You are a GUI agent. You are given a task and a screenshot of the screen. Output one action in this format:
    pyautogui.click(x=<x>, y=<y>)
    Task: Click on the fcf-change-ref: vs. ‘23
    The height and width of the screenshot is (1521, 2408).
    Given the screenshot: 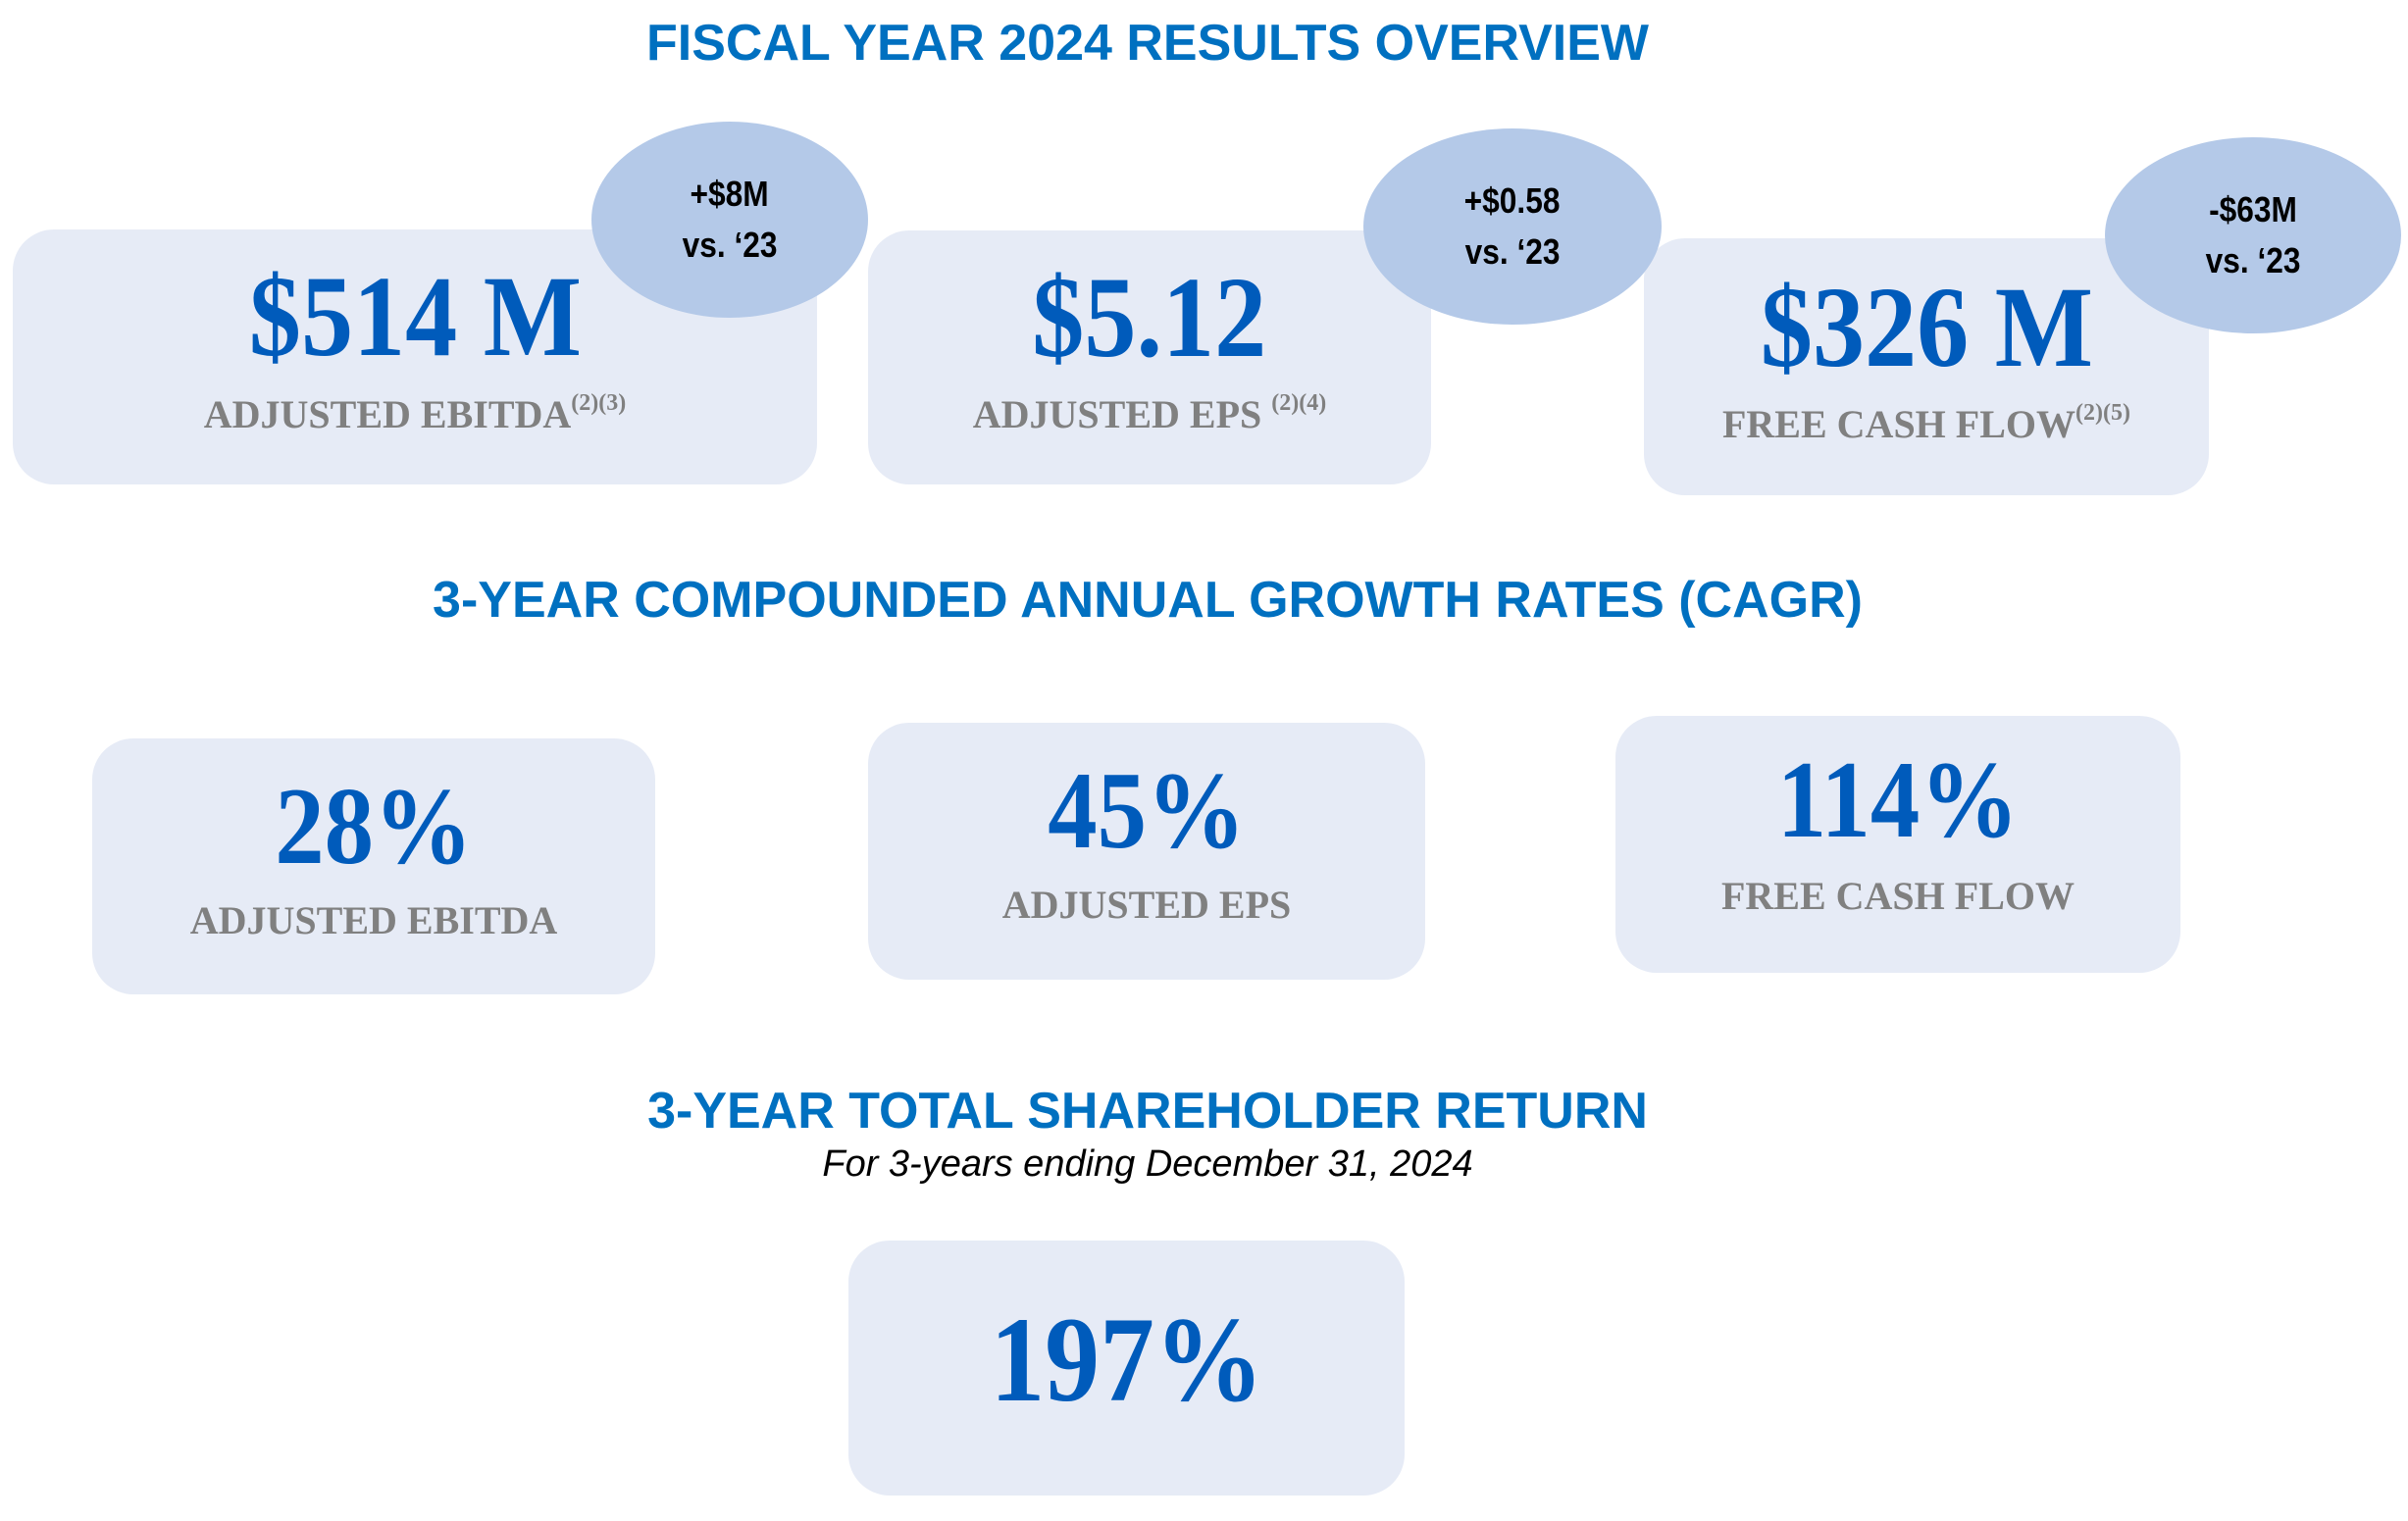 What is the action you would take?
    pyautogui.click(x=2253, y=260)
    